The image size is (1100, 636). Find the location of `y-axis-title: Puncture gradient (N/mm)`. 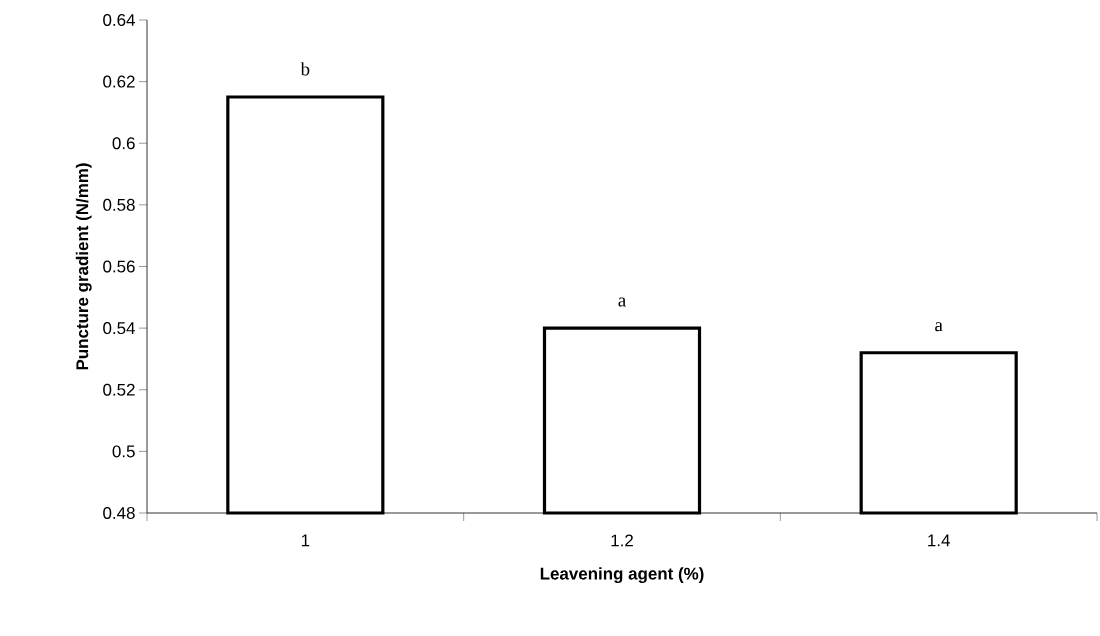

y-axis-title: Puncture gradient (N/mm) is located at coordinates (83, 266).